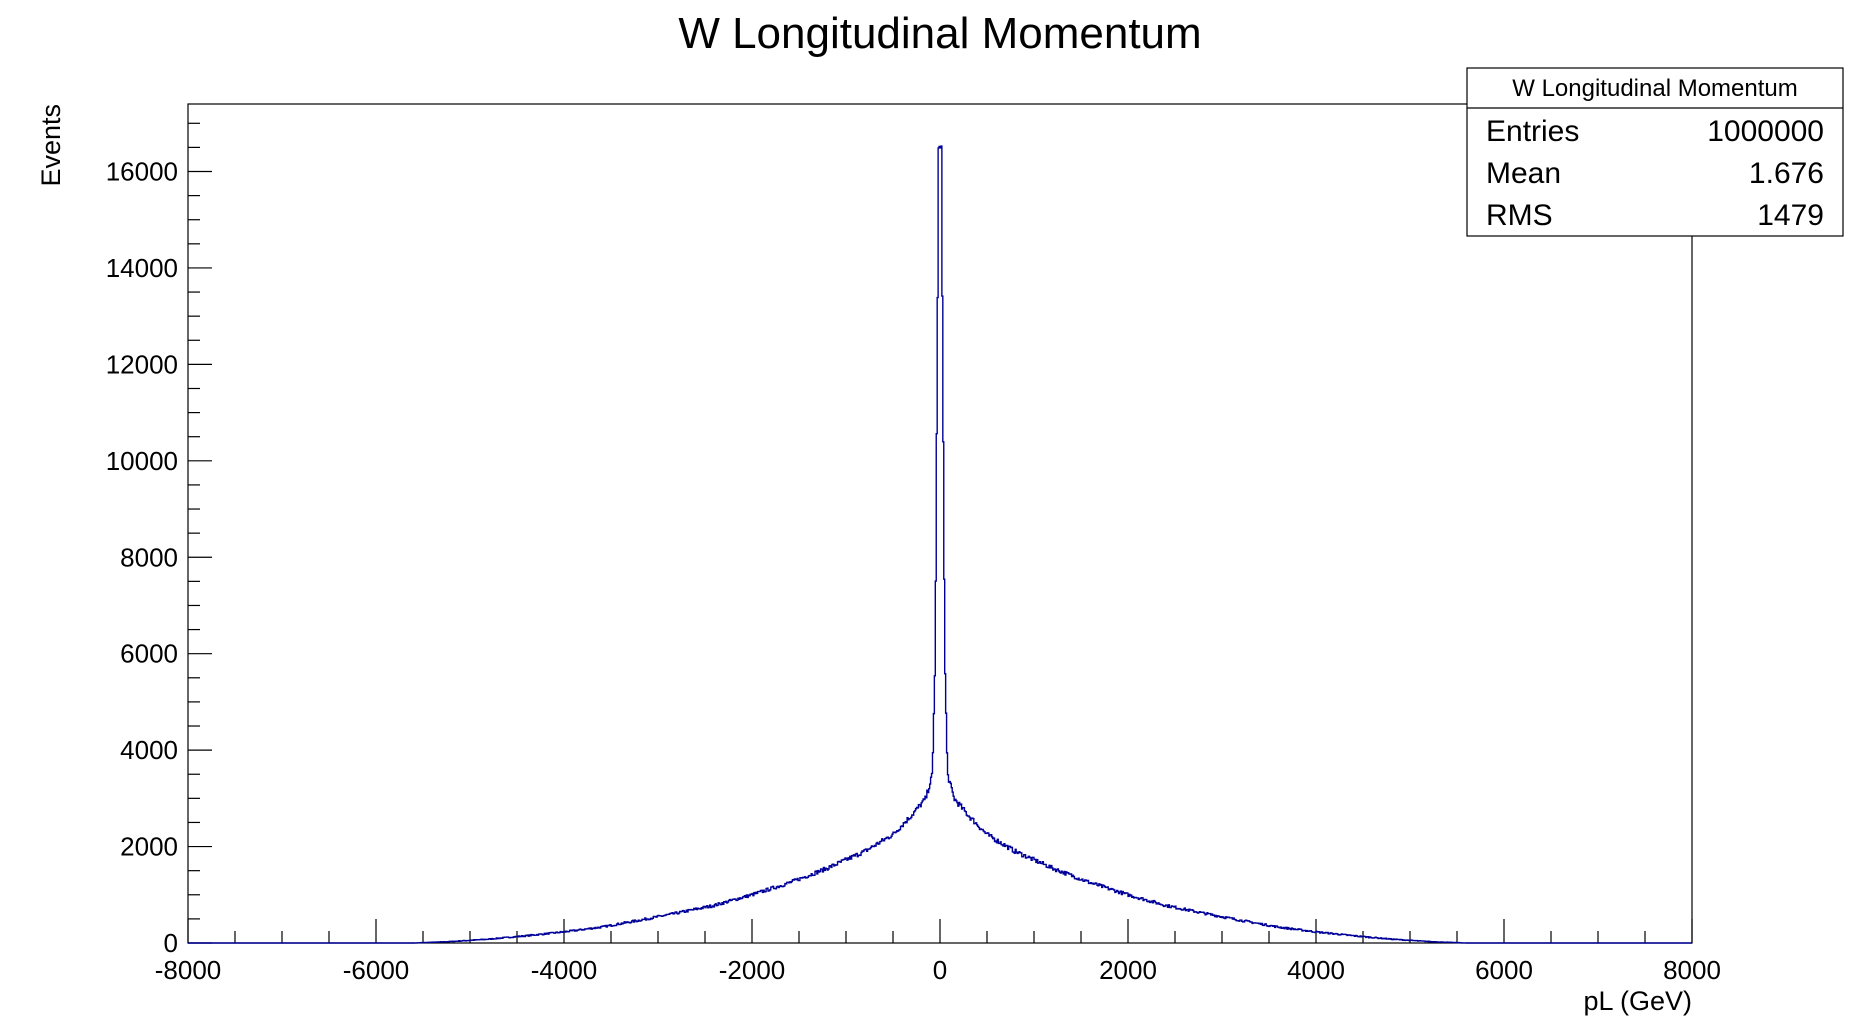  I want to click on y-tick-label: 0, so click(171, 943).